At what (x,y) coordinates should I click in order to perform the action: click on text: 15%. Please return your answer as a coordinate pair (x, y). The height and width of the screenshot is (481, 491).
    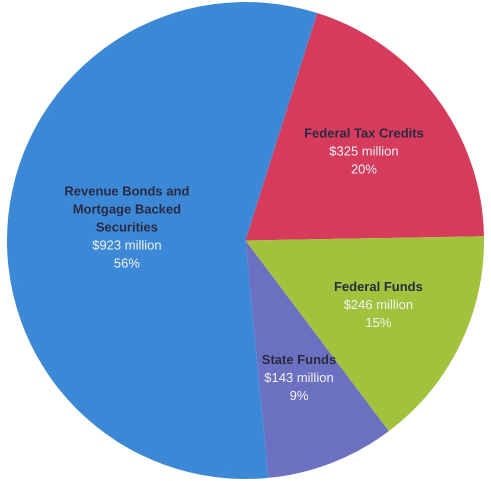
    Looking at the image, I should click on (378, 322).